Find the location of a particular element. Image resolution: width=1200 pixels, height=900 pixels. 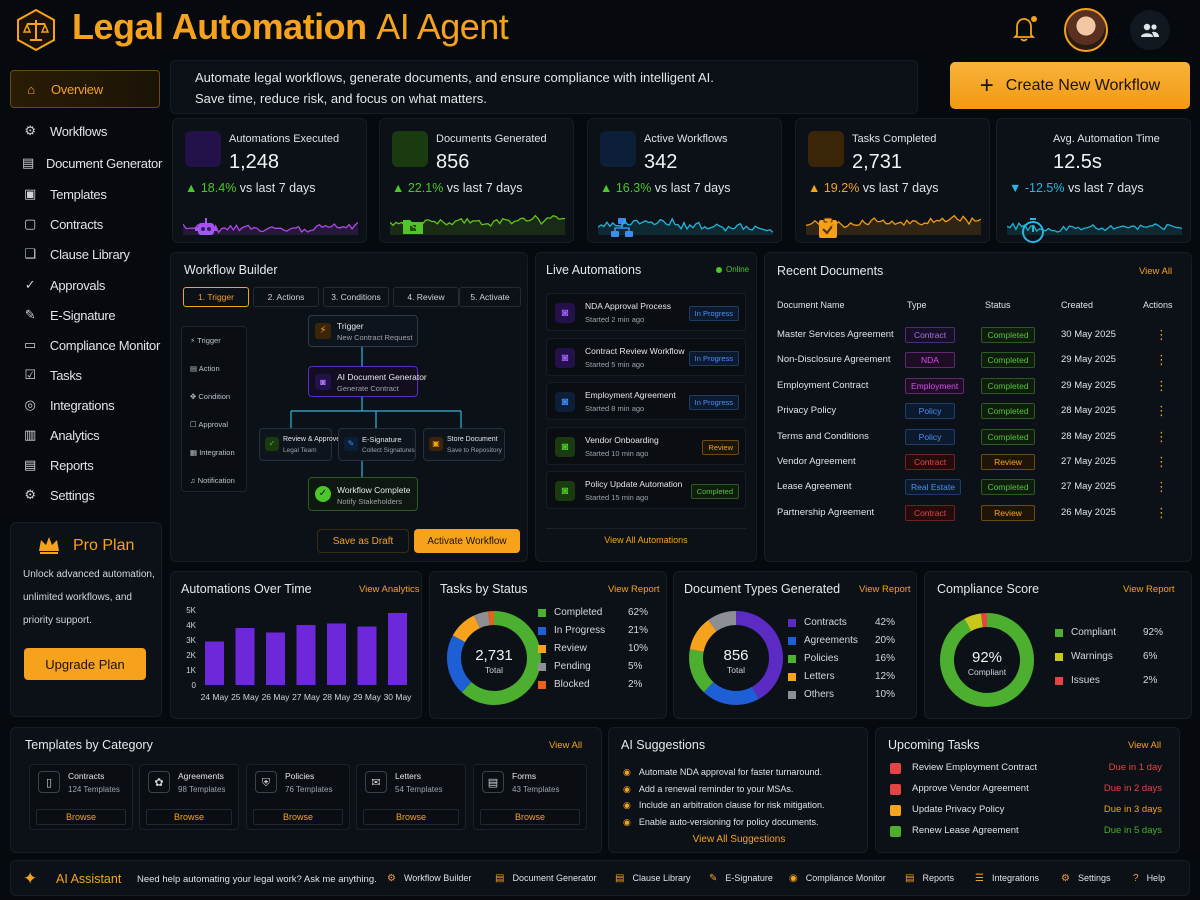

sidebar-item-integrations: ◎ Integrations is located at coordinates (85, 405).